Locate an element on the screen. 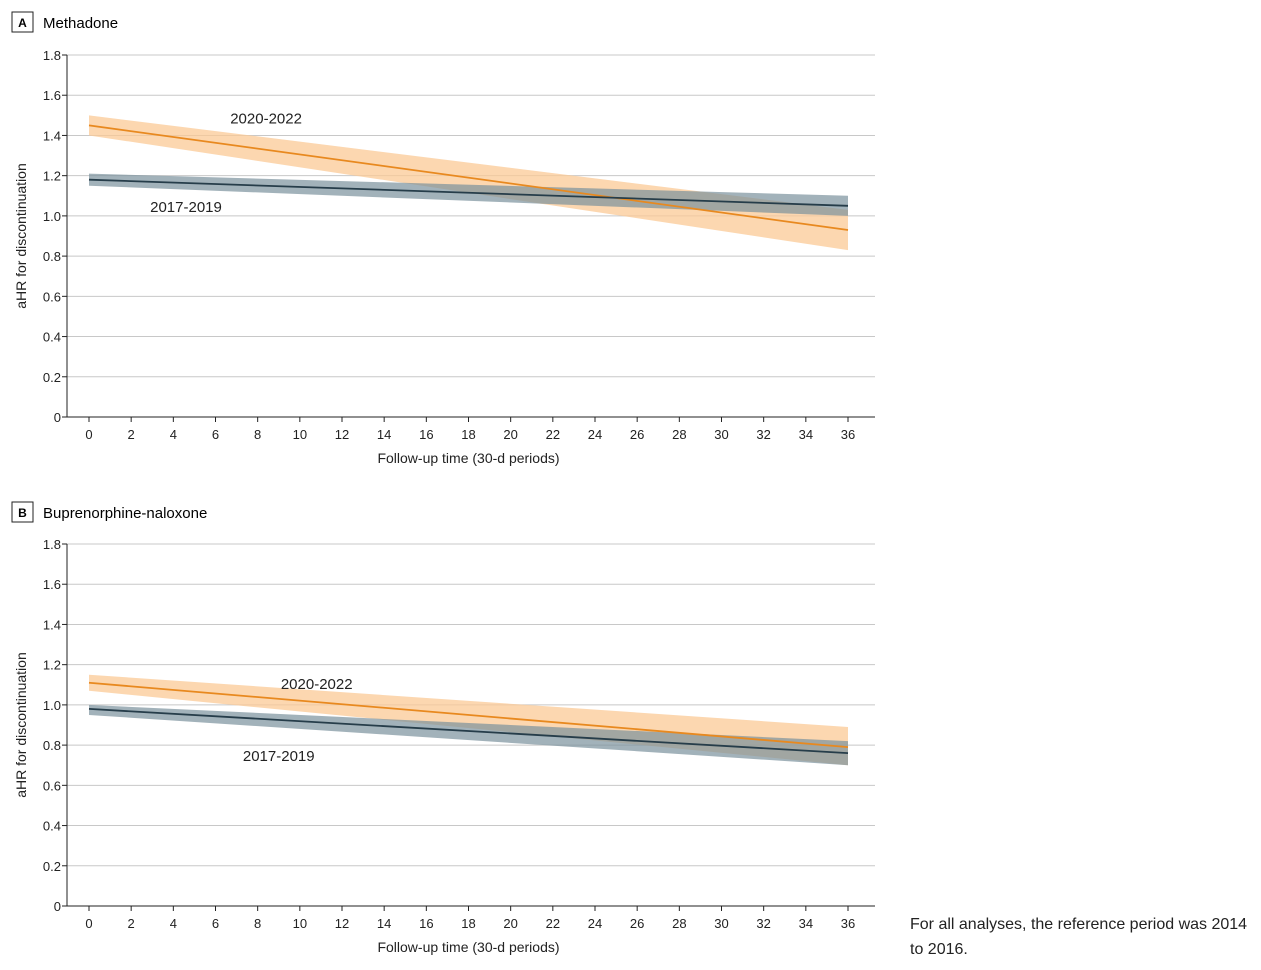  panel-letter: B is located at coordinates (22, 513).